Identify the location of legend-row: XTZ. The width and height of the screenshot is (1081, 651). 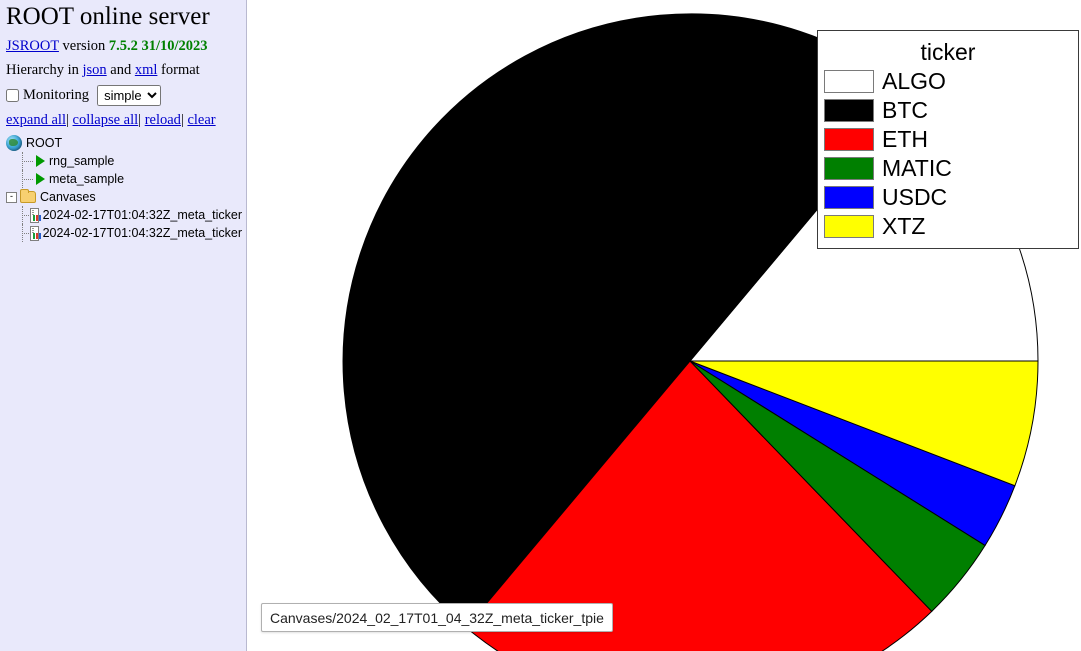
(948, 226).